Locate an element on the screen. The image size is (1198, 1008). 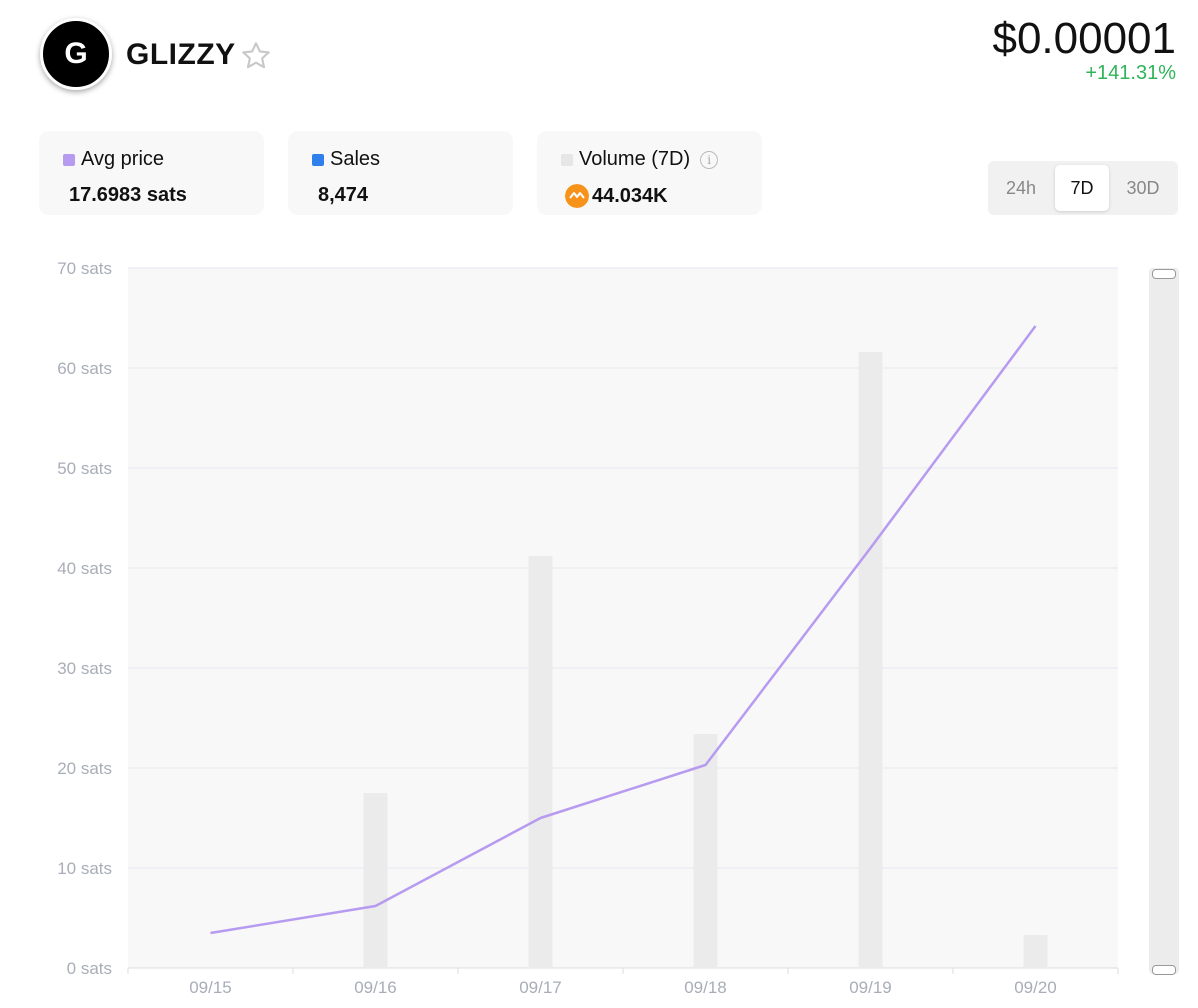
logo-letter: G is located at coordinates (76, 53).